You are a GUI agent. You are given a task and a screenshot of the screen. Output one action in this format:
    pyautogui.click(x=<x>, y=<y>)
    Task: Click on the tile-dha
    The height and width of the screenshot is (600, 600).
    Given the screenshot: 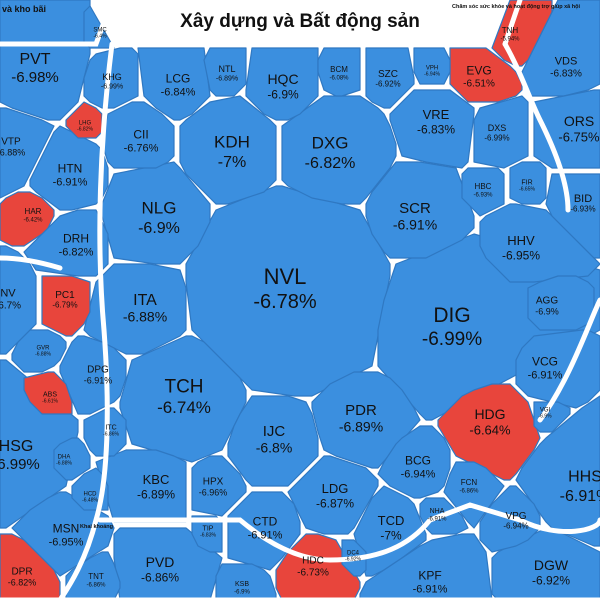 What is the action you would take?
    pyautogui.click(x=72, y=459)
    